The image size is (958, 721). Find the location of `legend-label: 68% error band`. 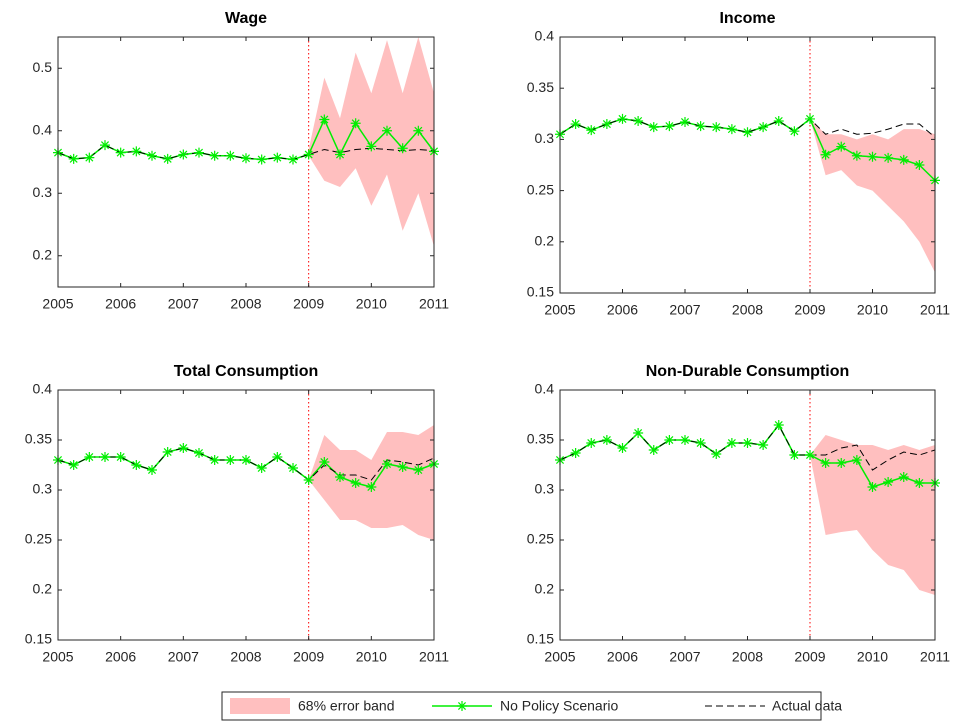

legend-label: 68% error band is located at coordinates (346, 706).